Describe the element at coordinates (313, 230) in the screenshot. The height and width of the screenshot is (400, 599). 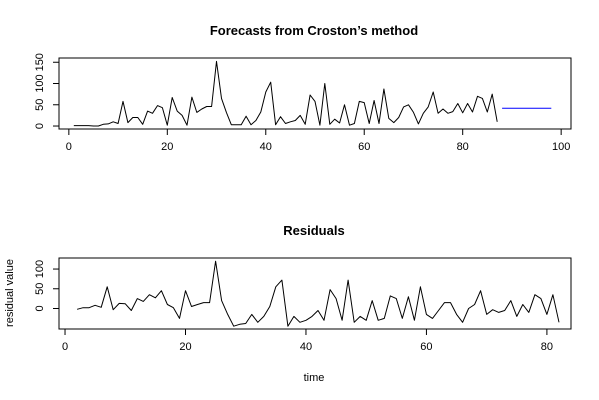
I see `chart-title: Residuals` at that location.